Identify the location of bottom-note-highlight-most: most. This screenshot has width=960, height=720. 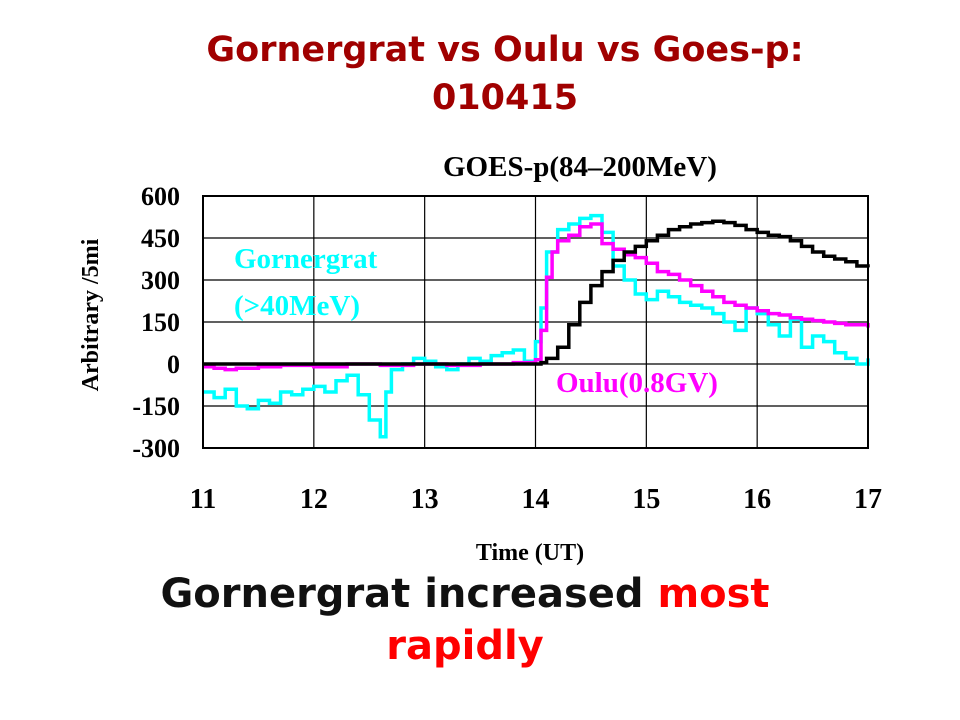
(713, 594).